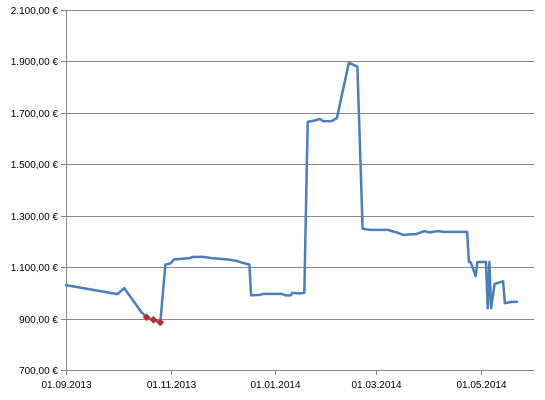 This screenshot has height=400, width=545. What do you see at coordinates (35, 11) in the screenshot?
I see `y-tick-label: 2.100,00 €` at bounding box center [35, 11].